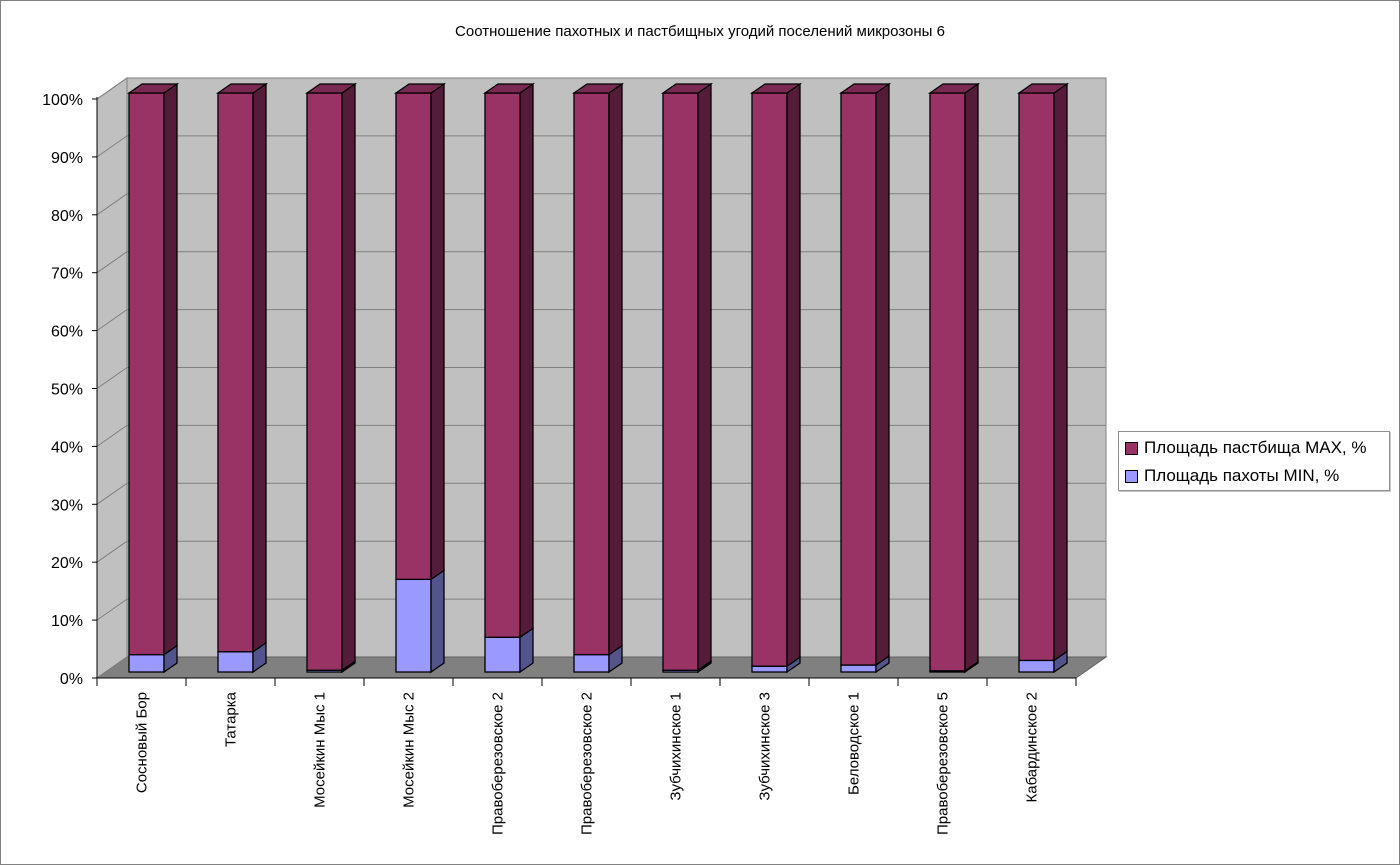  Describe the element at coordinates (676, 746) in the screenshot. I see `x-tick-label: Зубчихинское 1` at that location.